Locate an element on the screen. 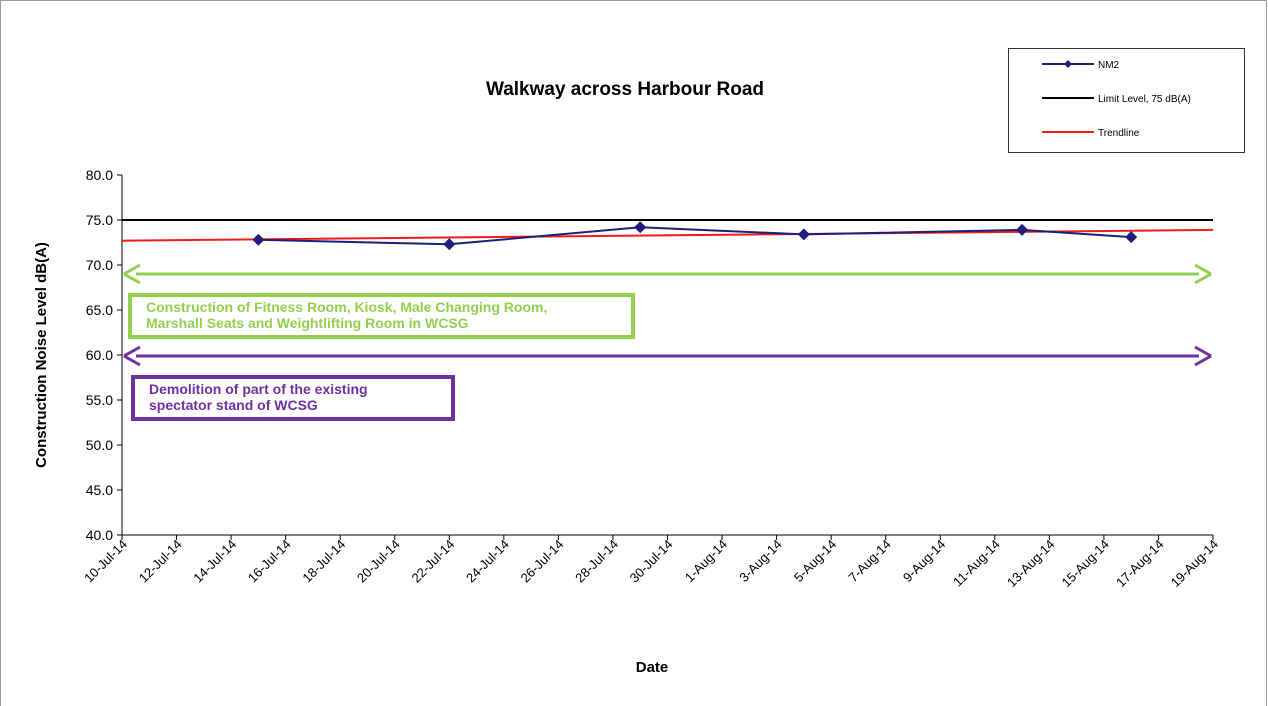 The height and width of the screenshot is (706, 1268). y-tick-label: 55.0 is located at coordinates (99, 400).